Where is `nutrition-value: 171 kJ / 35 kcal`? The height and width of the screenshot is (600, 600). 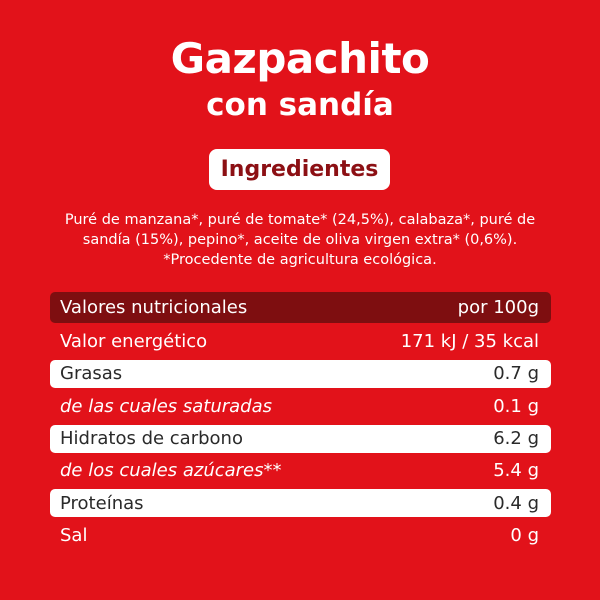
nutrition-value: 171 kJ / 35 kcal is located at coordinates (469, 341).